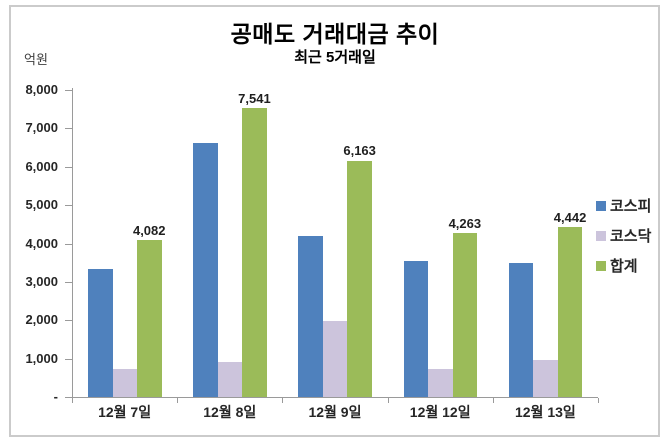 The height and width of the screenshot is (447, 670). Describe the element at coordinates (41, 320) in the screenshot. I see `y-tick-label: 2,000` at that location.